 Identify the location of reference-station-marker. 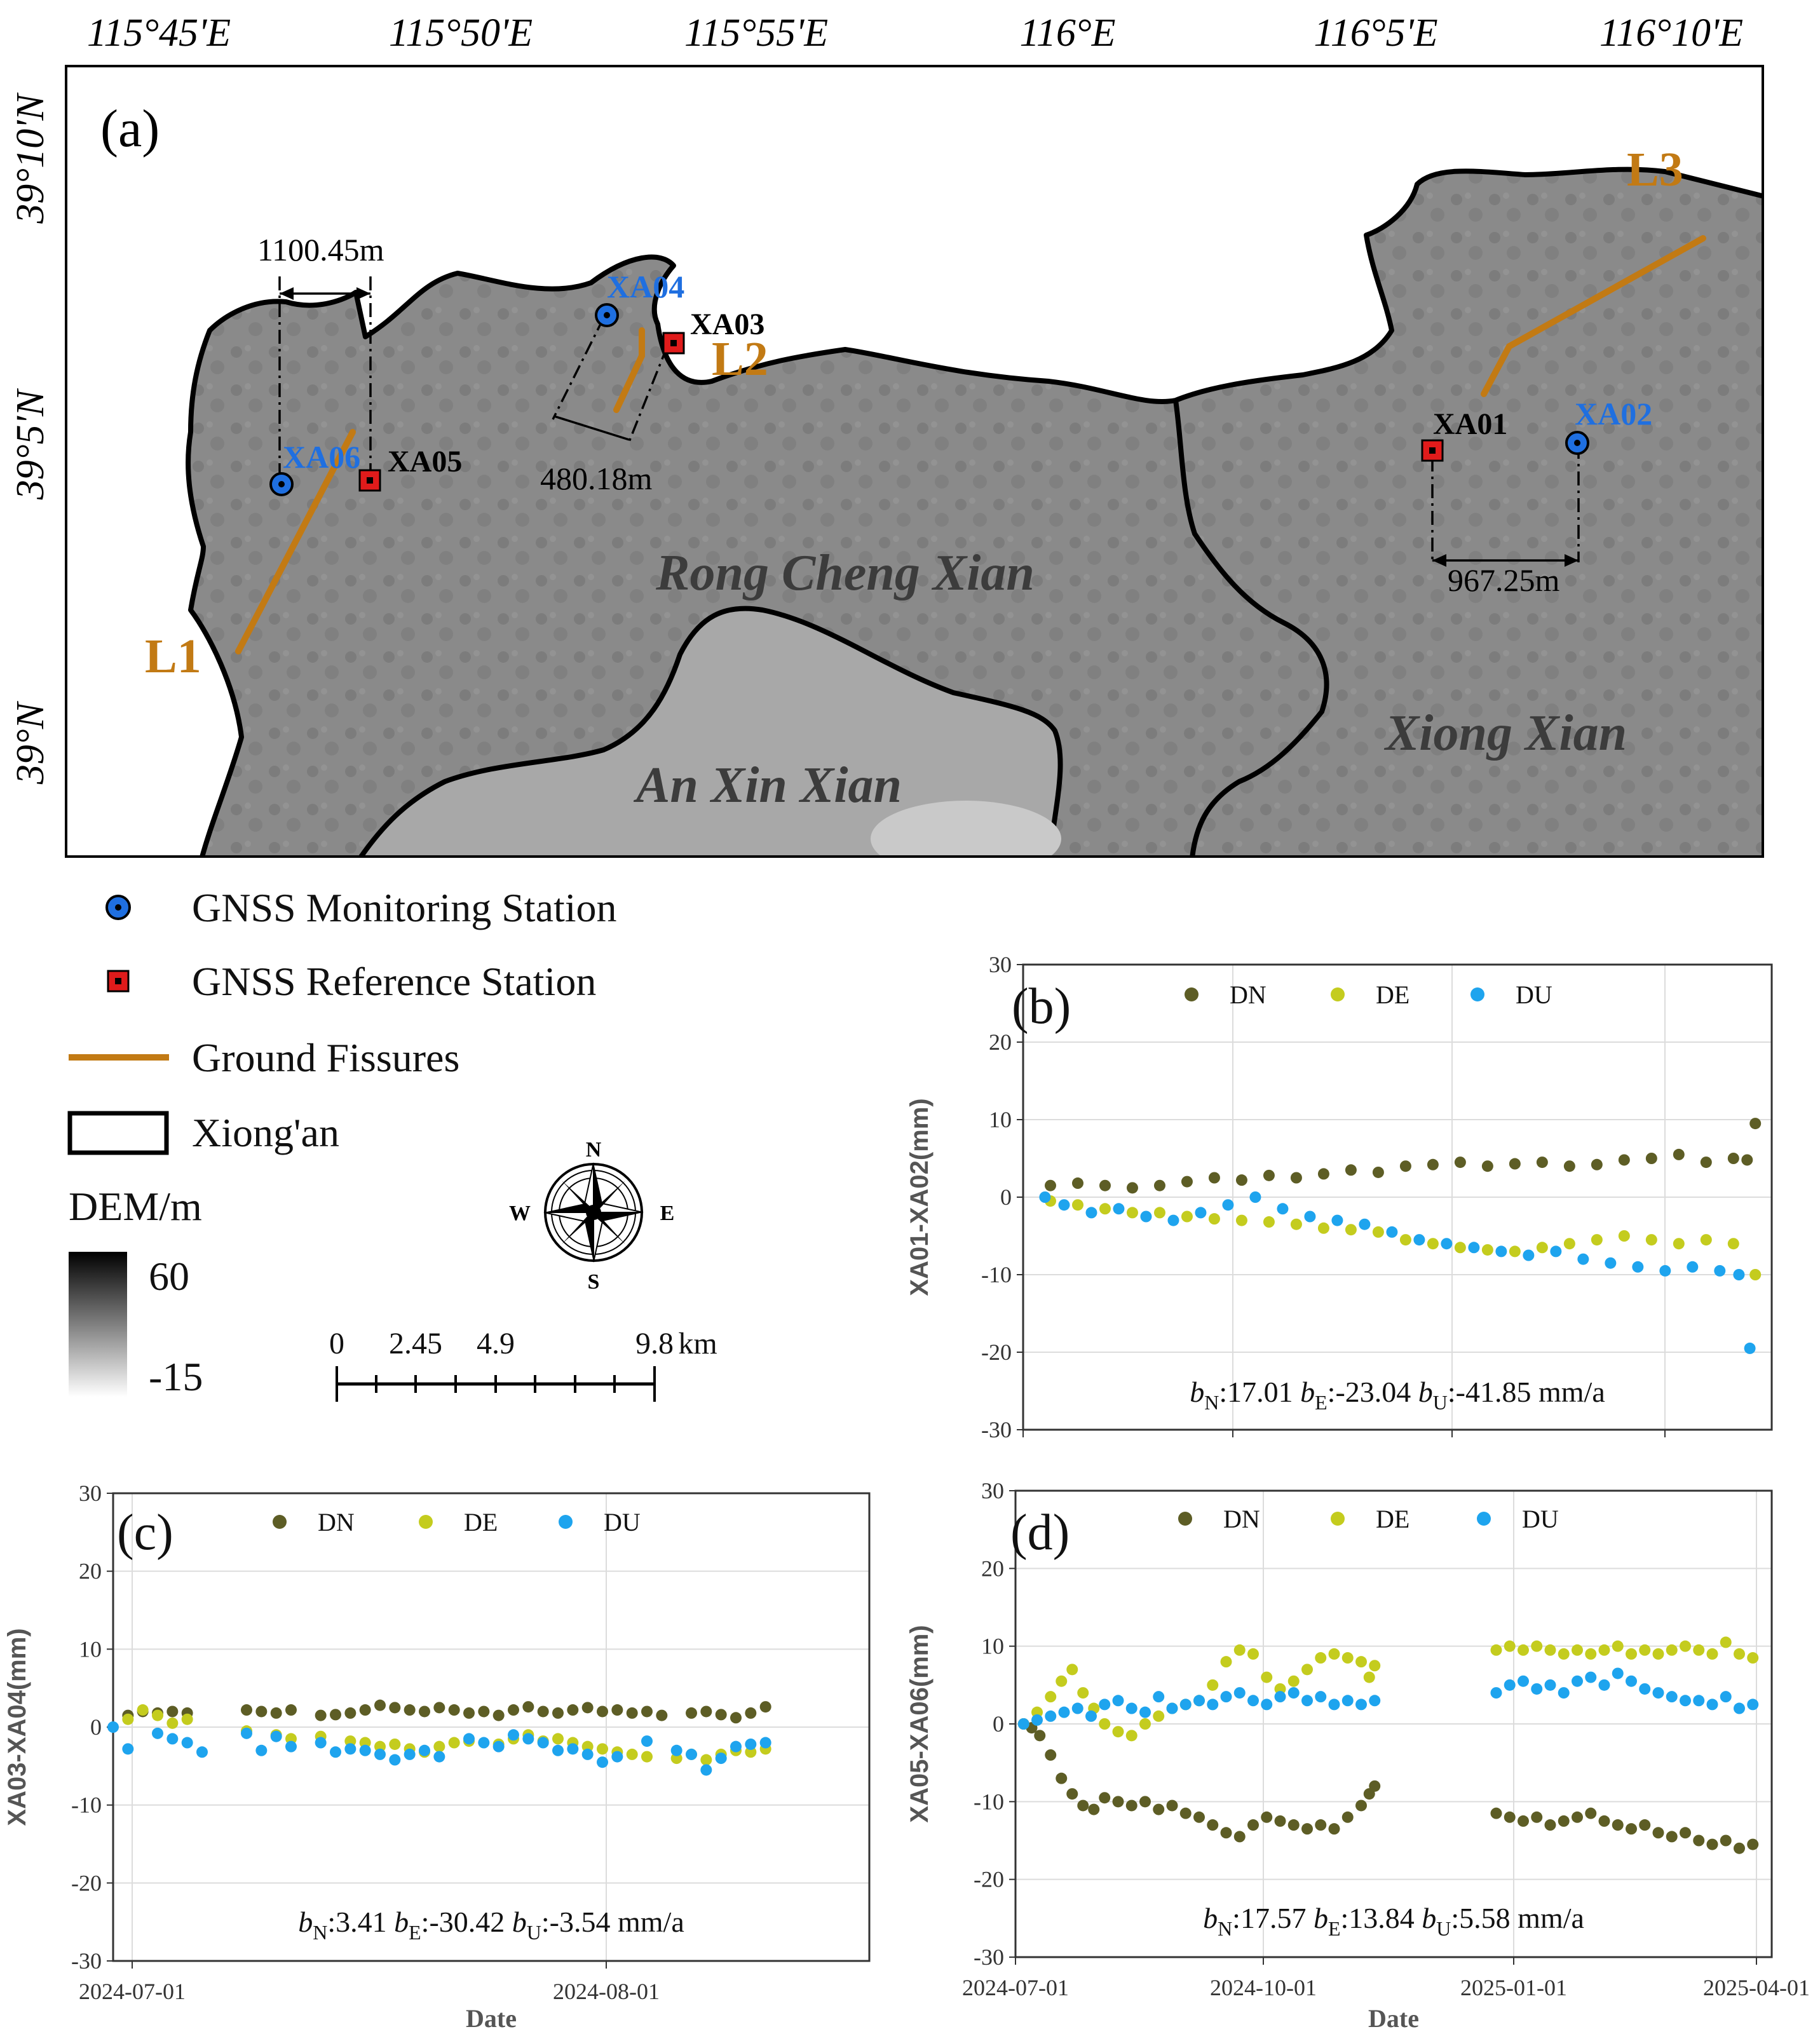
(1432, 451).